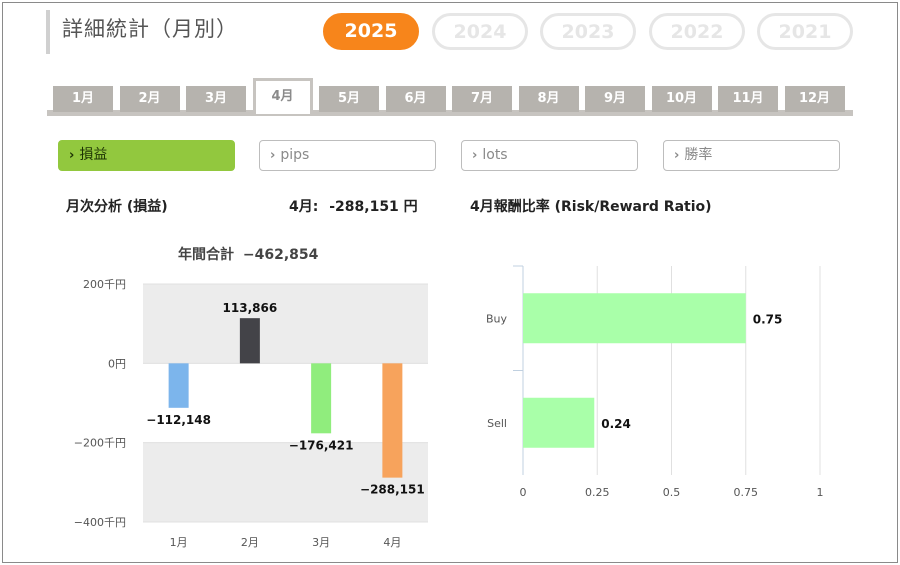 The image size is (900, 565). What do you see at coordinates (150, 29) in the screenshot?
I see `page-title: 詳細統計（月別）` at bounding box center [150, 29].